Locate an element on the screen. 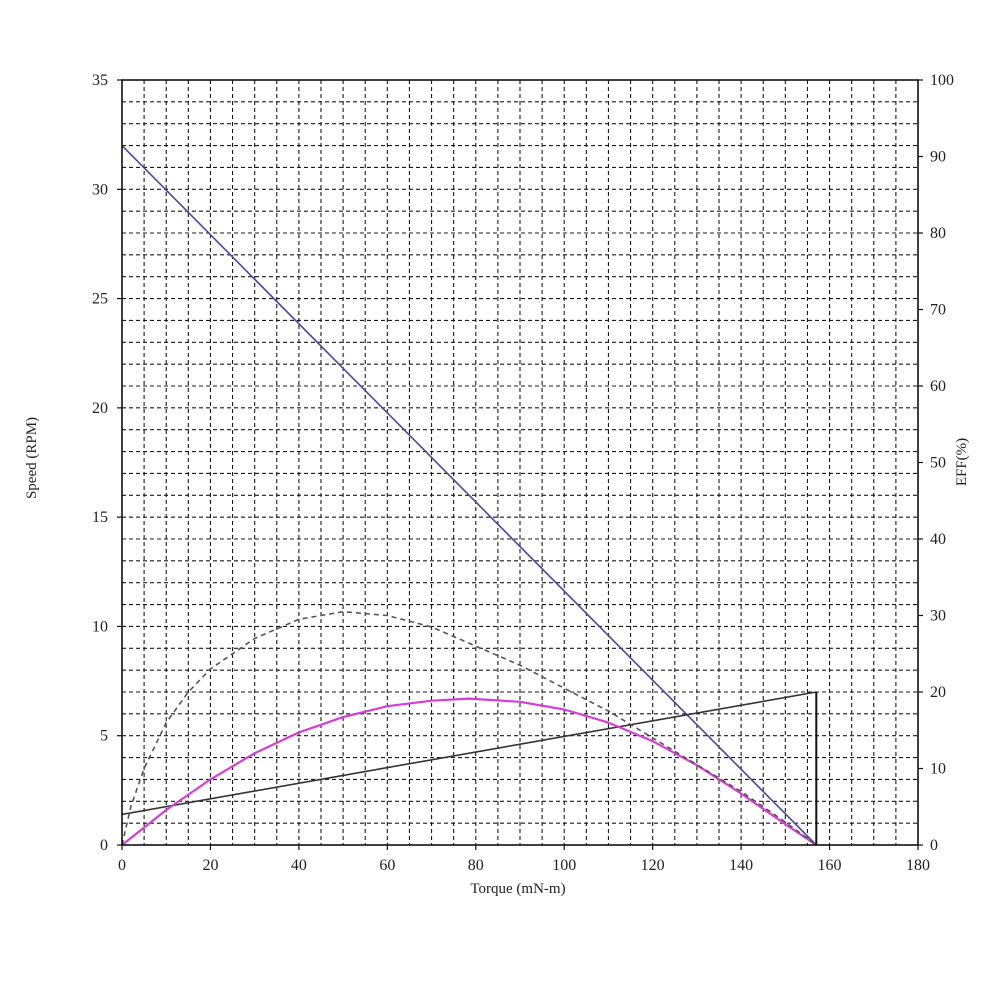  x-tick-label: 140 is located at coordinates (741, 865).